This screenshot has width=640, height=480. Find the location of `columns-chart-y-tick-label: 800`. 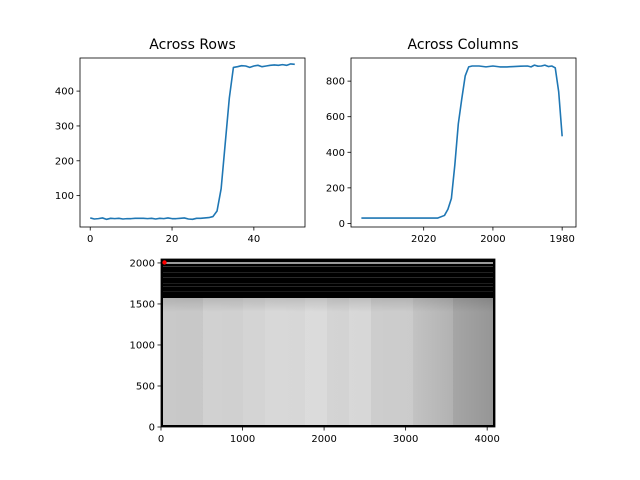

columns-chart-y-tick-label: 800 is located at coordinates (335, 82).